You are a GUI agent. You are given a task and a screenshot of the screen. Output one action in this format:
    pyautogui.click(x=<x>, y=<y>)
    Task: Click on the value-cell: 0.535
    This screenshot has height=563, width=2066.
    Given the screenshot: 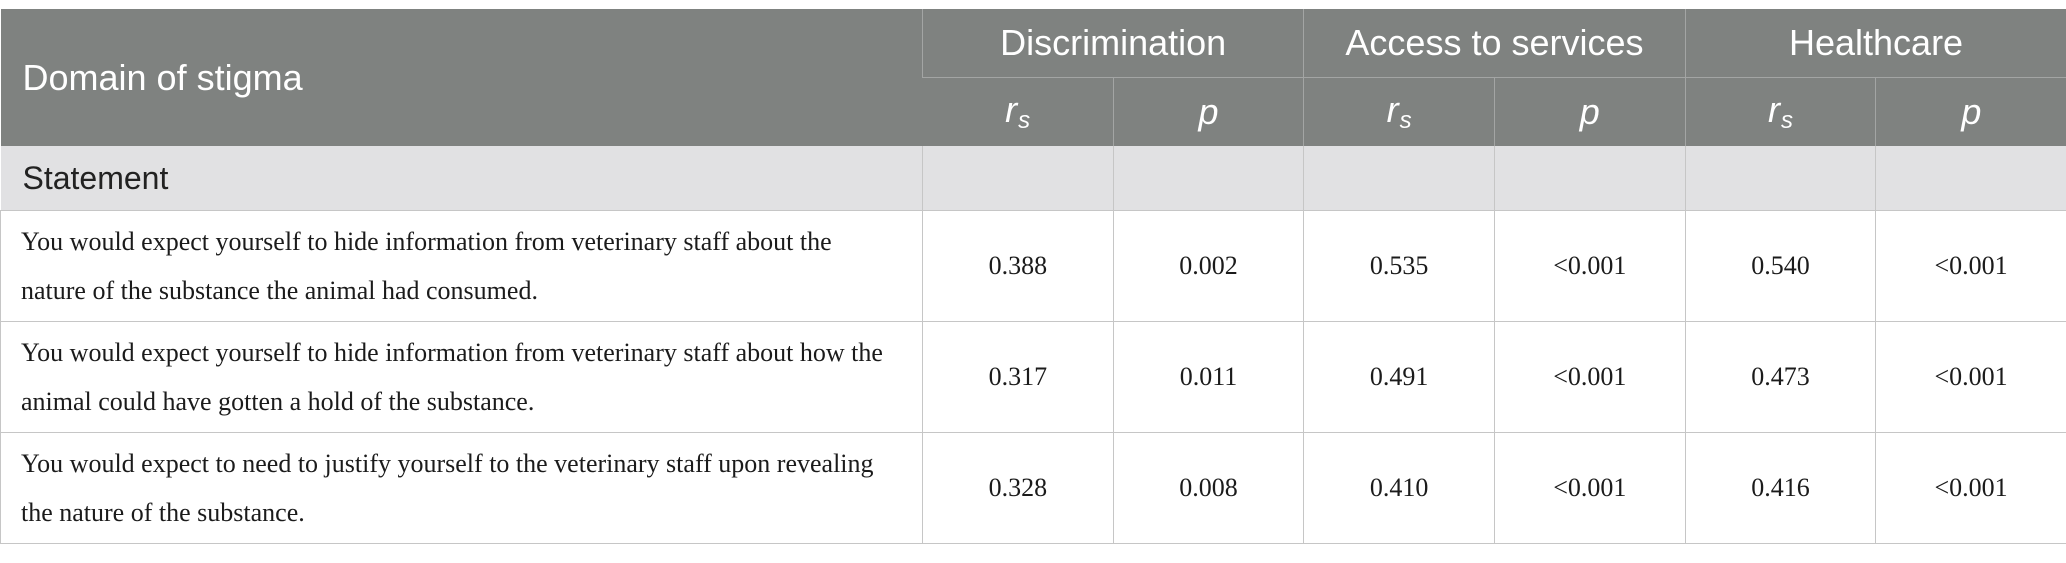 What is the action you would take?
    pyautogui.click(x=1399, y=266)
    